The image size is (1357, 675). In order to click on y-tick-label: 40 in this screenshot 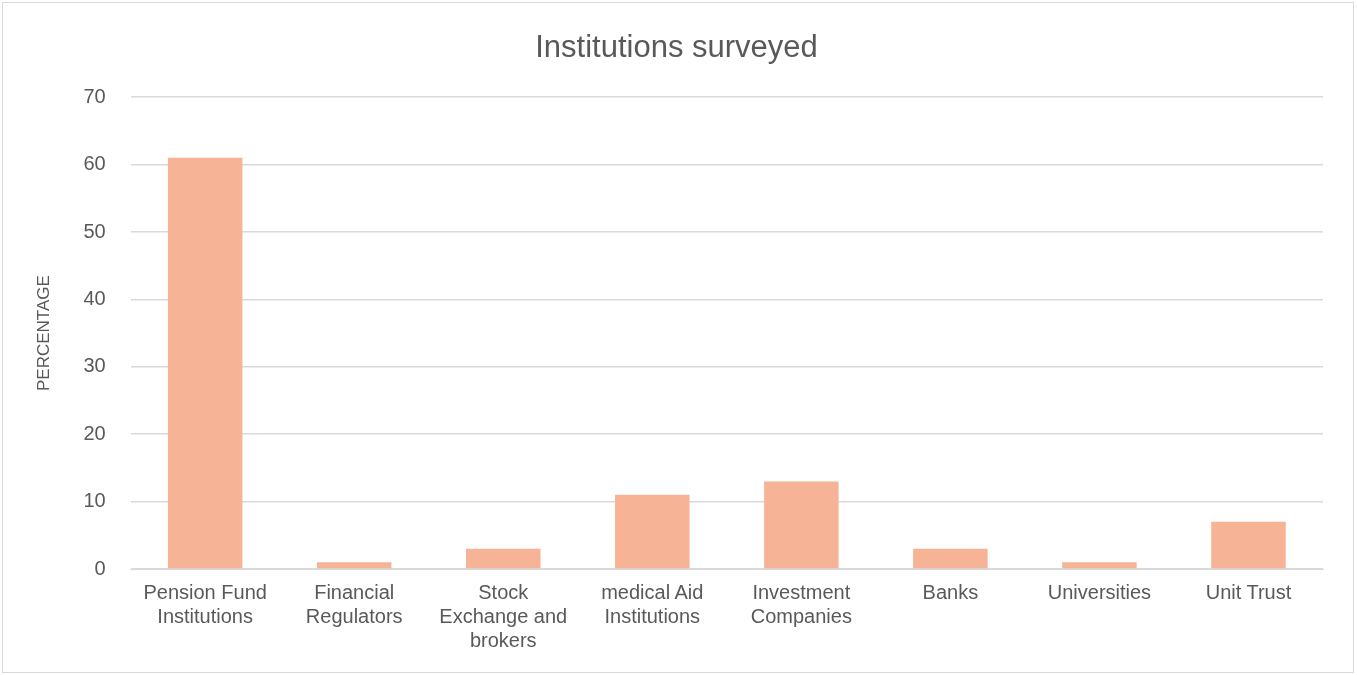, I will do `click(94, 297)`.